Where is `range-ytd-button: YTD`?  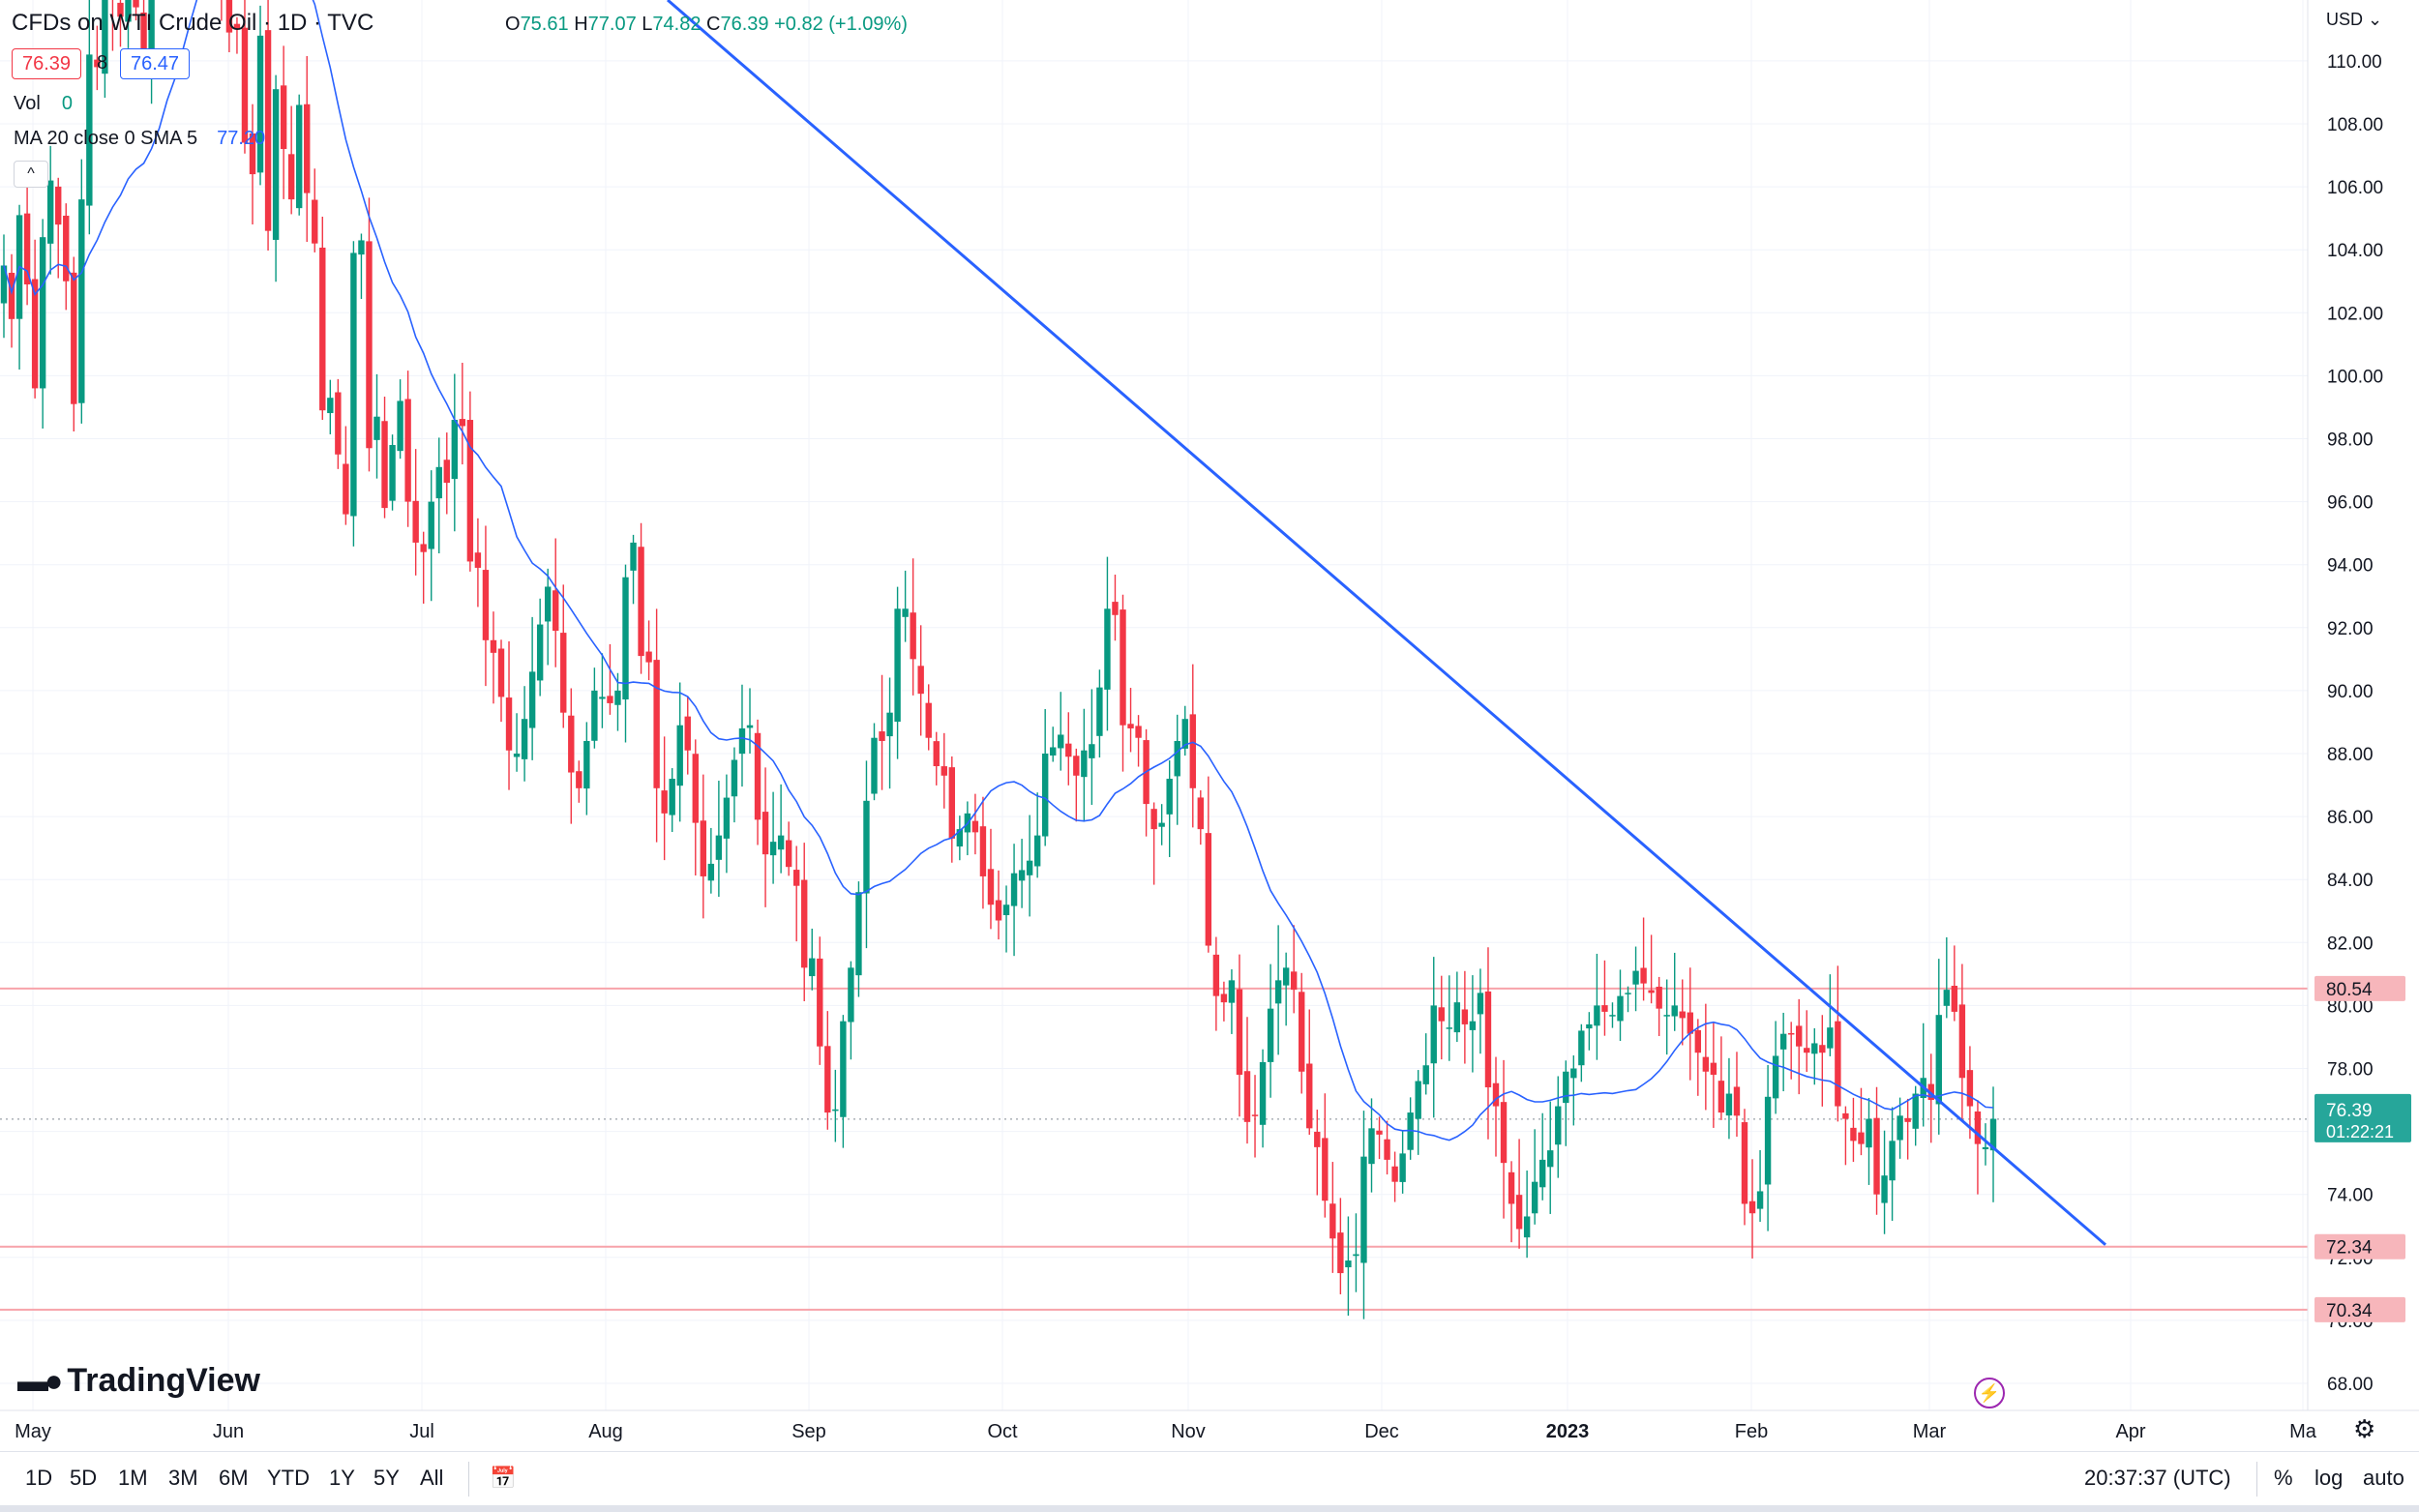 range-ytd-button: YTD is located at coordinates (289, 1478).